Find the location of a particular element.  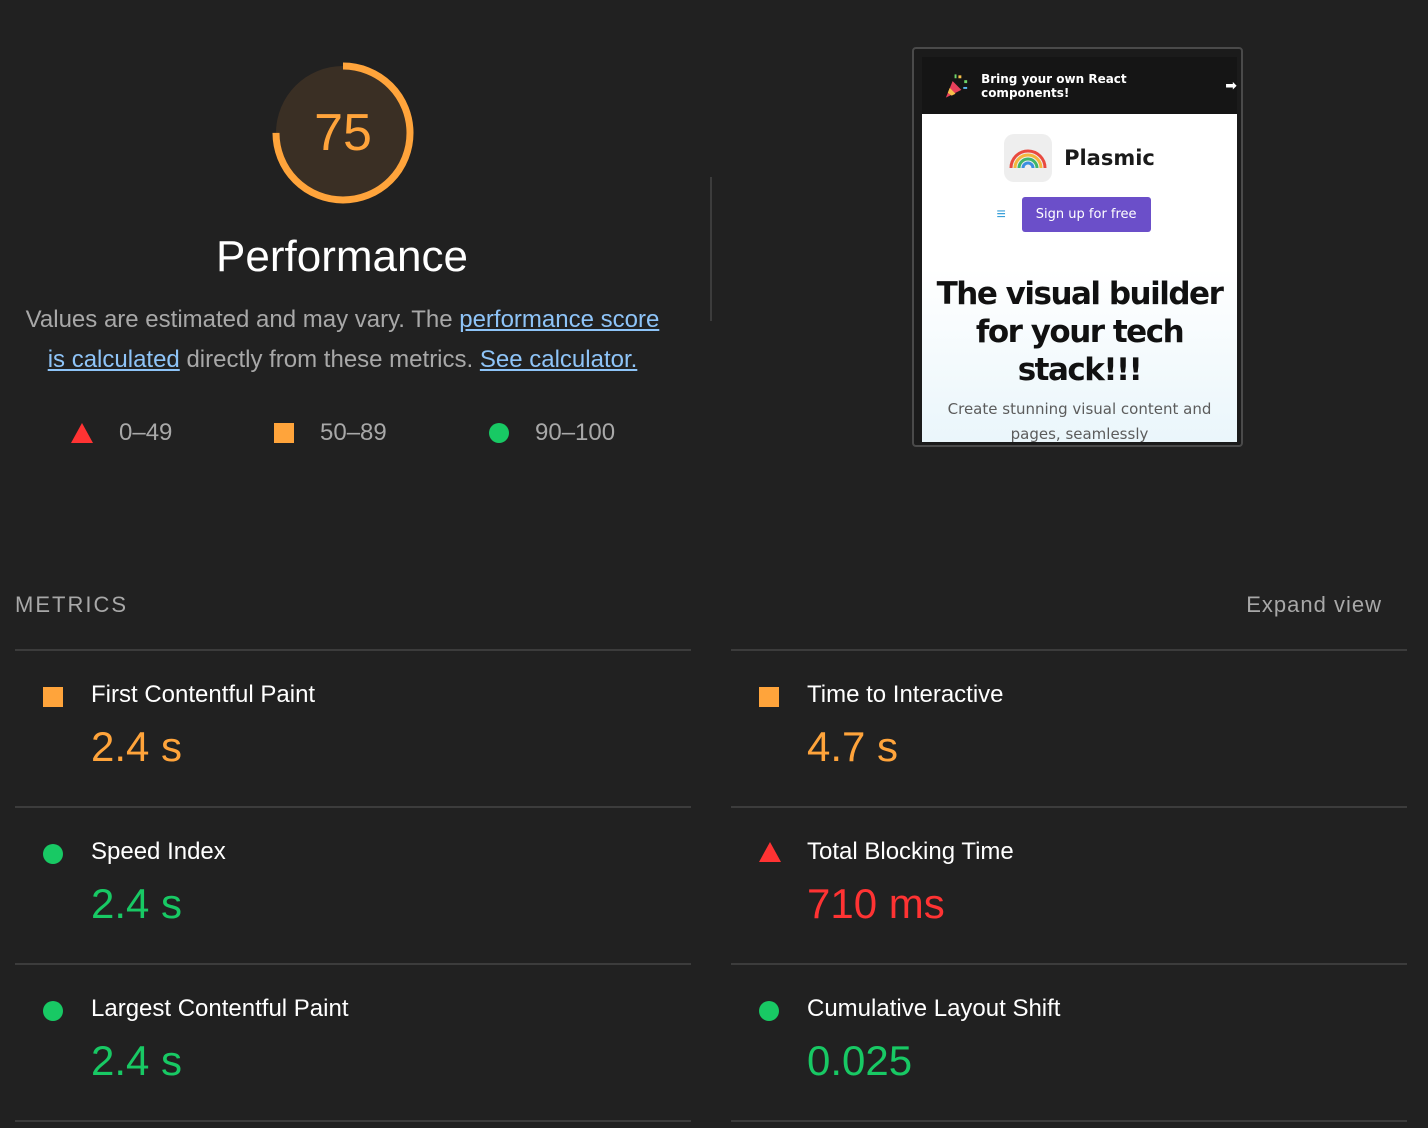

metric-time-to-interactive: Time to Interactive 4.7 s is located at coordinates (1069, 727).